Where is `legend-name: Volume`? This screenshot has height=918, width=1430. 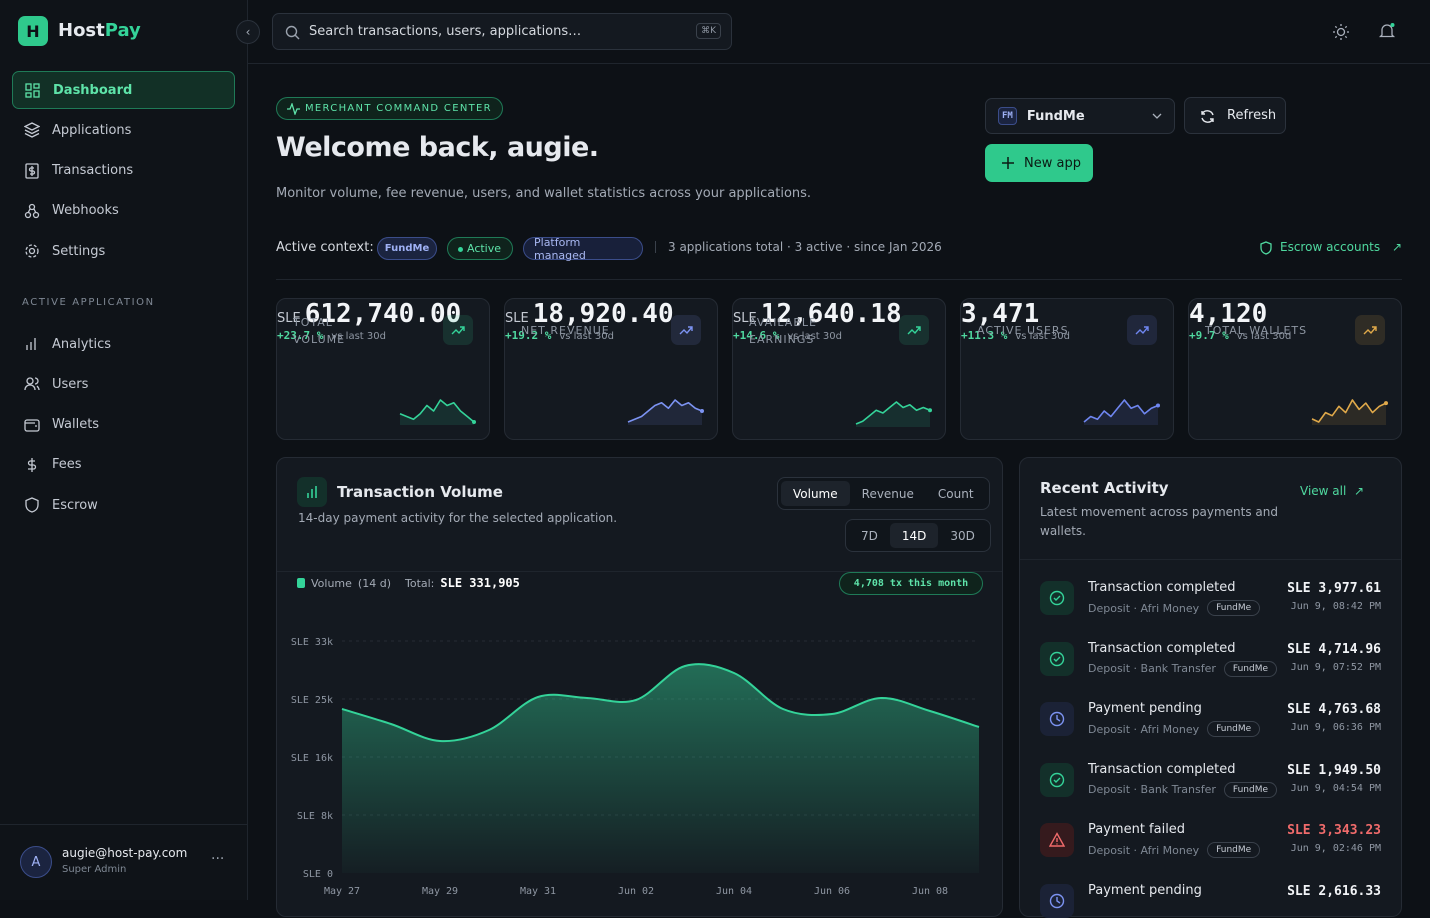
legend-name: Volume is located at coordinates (331, 583).